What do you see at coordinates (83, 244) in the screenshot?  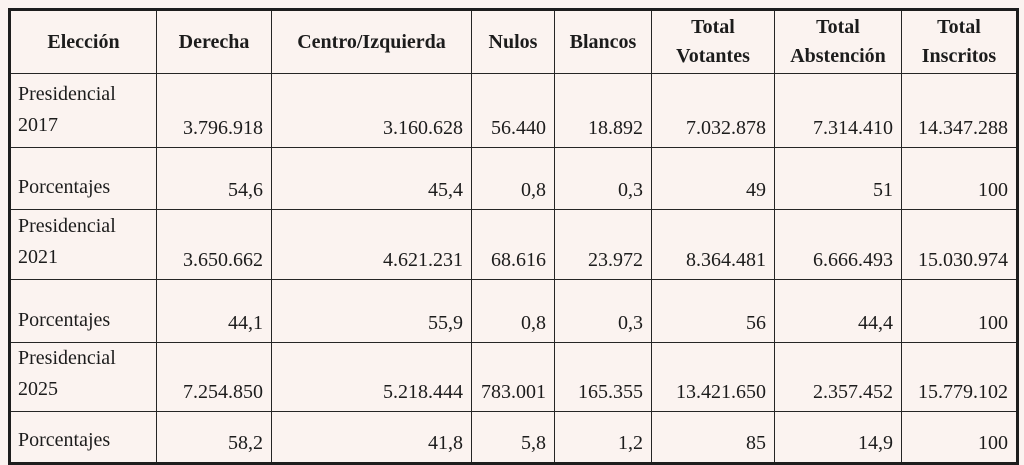 I see `row-label: Presidencial 2021` at bounding box center [83, 244].